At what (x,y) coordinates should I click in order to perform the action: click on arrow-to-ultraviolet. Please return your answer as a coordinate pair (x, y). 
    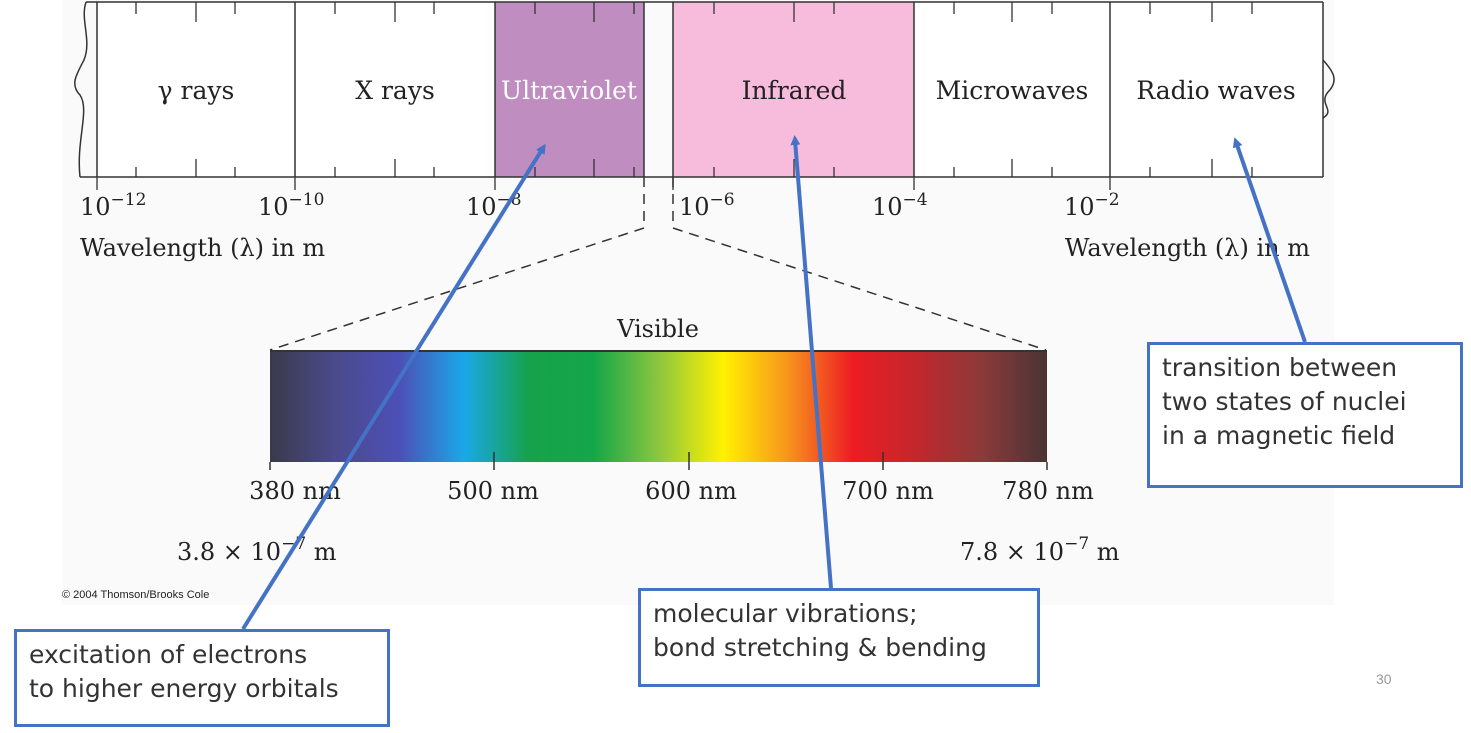
    Looking at the image, I should click on (393, 387).